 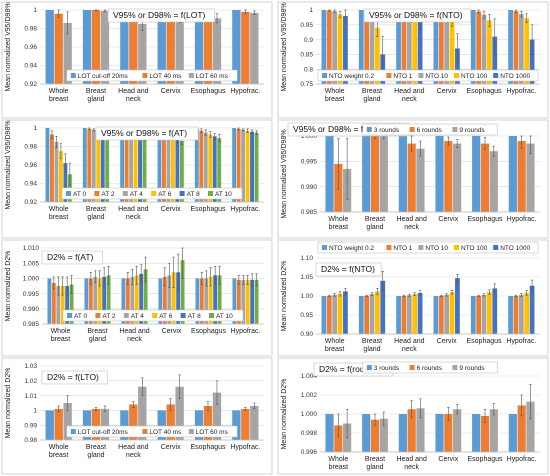 What do you see at coordinates (223, 194) in the screenshot?
I see `legend-label: AT 10` at bounding box center [223, 194].